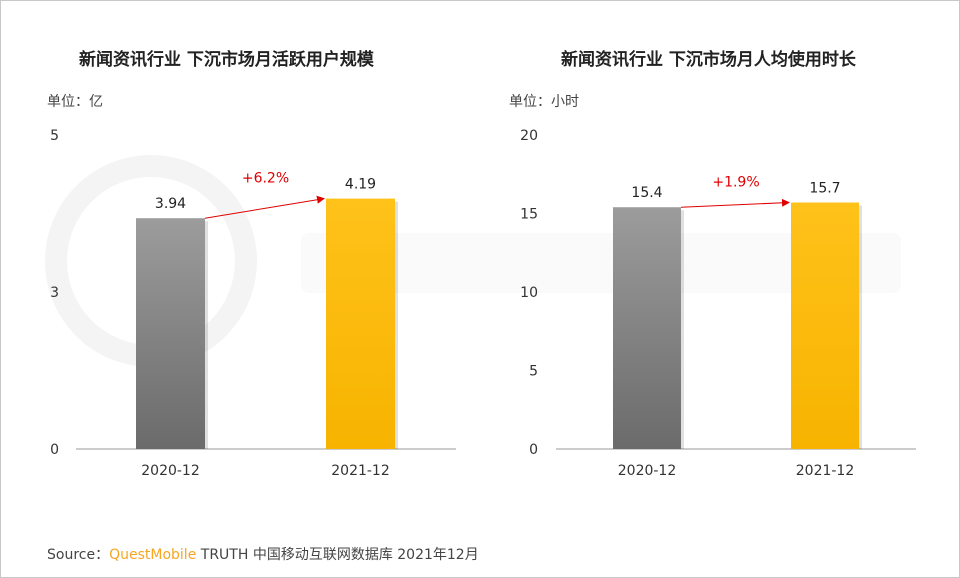  Describe the element at coordinates (339, 555) in the screenshot. I see `source-text: TRUTH 中国移动互联网数据库 2021年12月` at that location.